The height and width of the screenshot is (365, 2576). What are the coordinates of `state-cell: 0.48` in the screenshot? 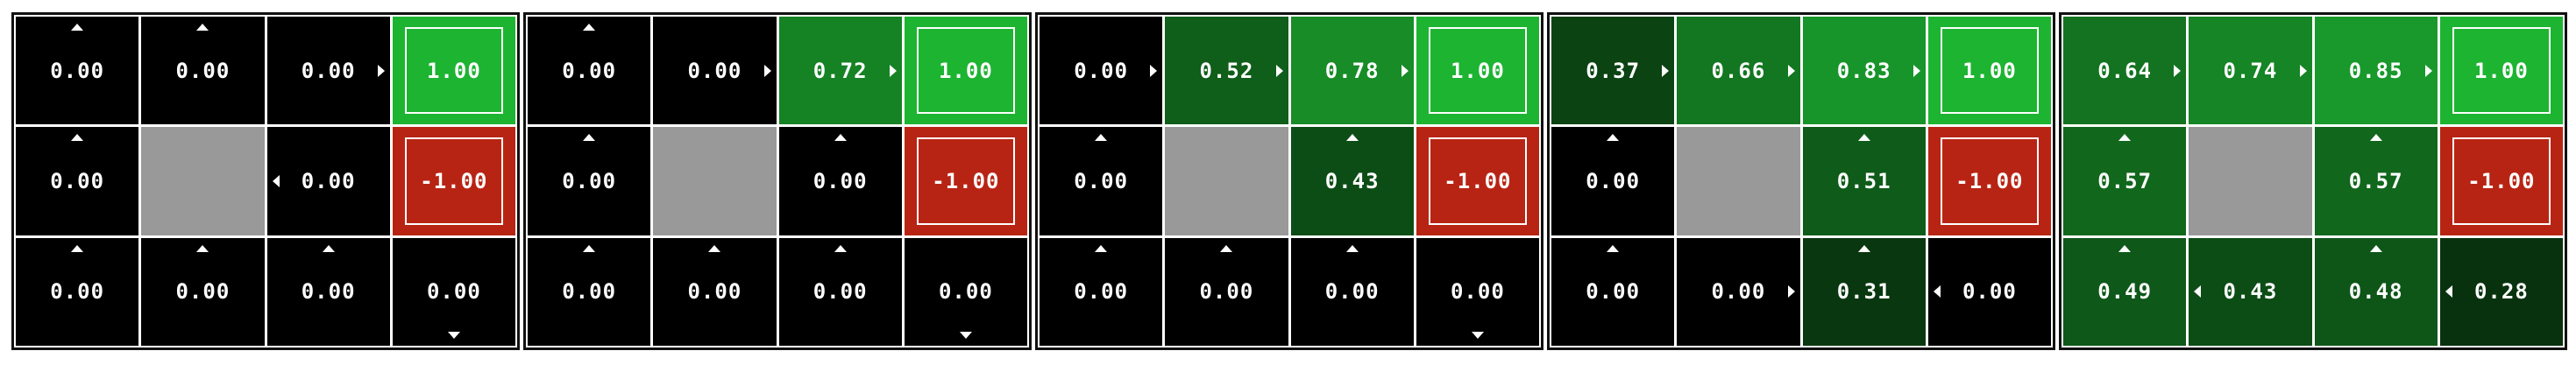 It's located at (2376, 292).